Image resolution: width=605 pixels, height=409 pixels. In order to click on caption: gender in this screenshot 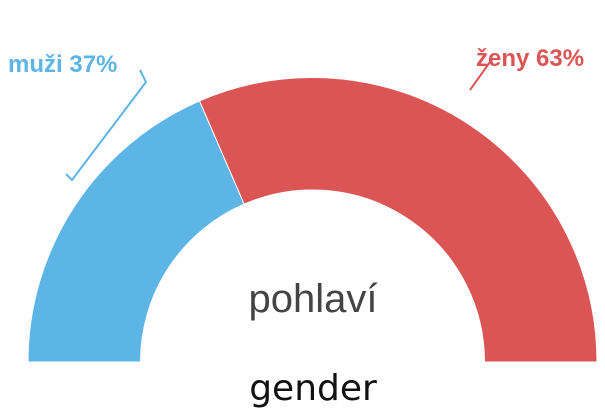, I will do `click(313, 388)`.